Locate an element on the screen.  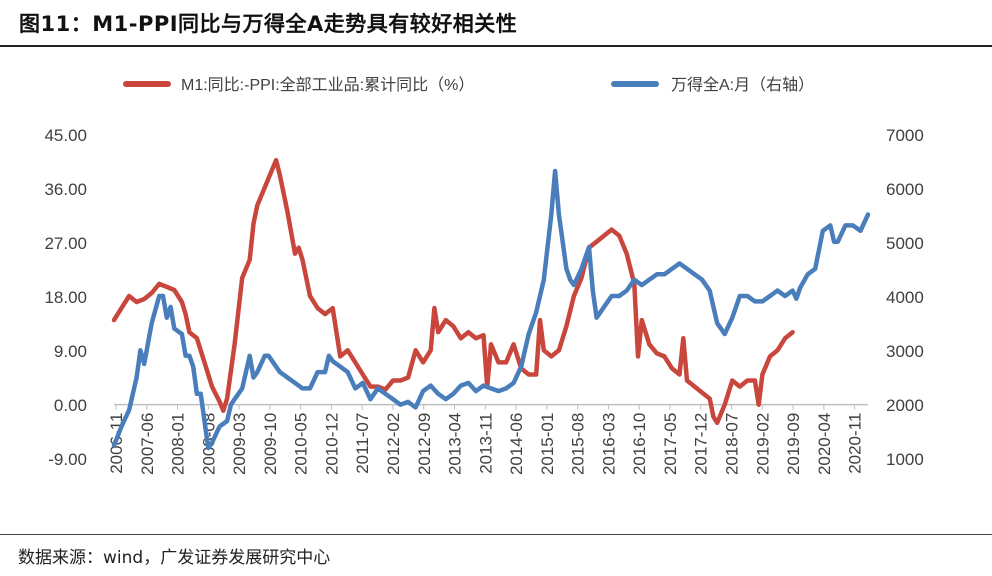
x-tick-label: 2008-01 is located at coordinates (178, 444).